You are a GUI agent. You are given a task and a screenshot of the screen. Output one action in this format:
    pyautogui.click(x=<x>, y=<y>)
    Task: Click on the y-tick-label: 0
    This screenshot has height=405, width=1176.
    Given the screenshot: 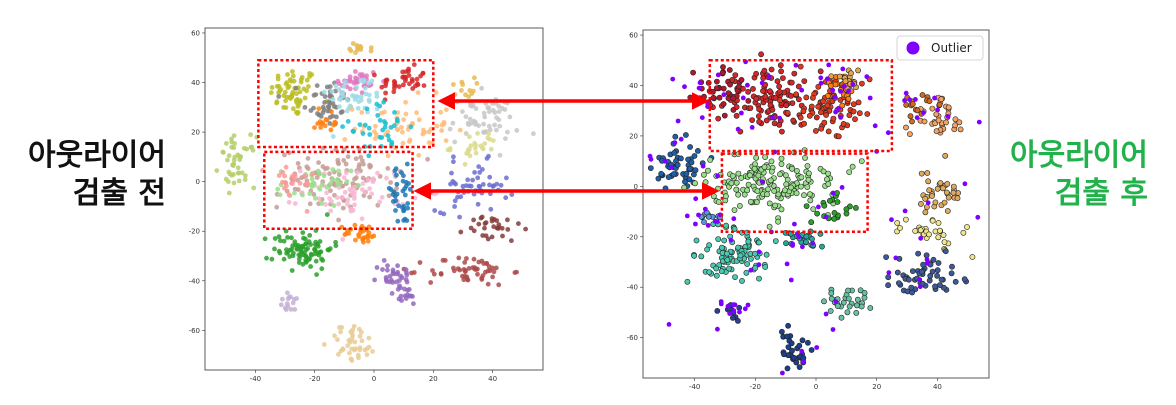 What is the action you would take?
    pyautogui.click(x=198, y=182)
    